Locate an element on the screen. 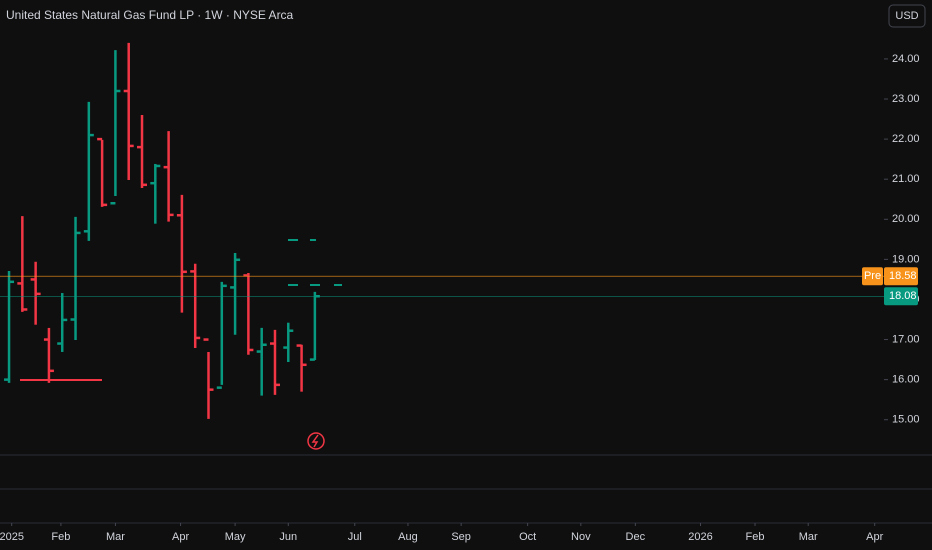 Image resolution: width=932 pixels, height=550 pixels. y-tick-label: 19.00 is located at coordinates (906, 259).